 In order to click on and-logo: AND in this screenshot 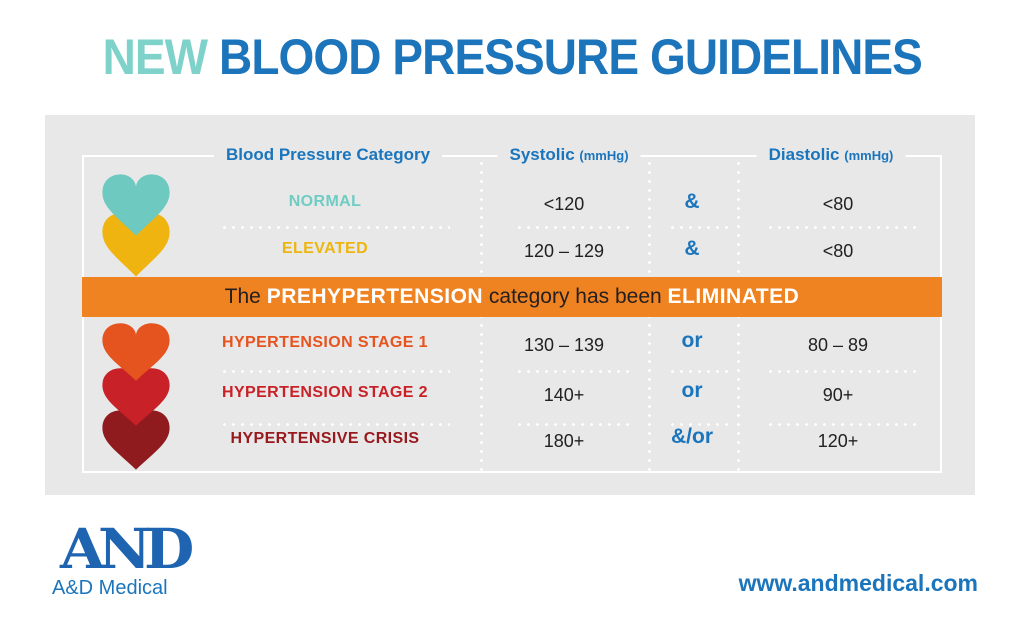, I will do `click(127, 549)`.